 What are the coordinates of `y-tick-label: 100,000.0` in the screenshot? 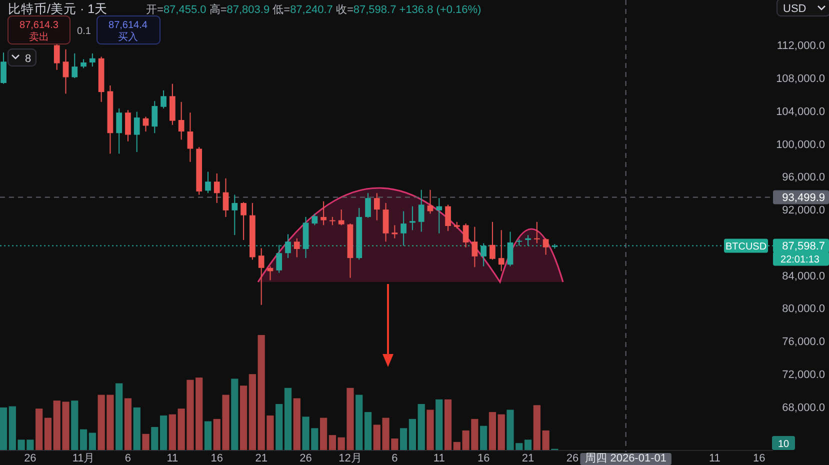 It's located at (800, 144).